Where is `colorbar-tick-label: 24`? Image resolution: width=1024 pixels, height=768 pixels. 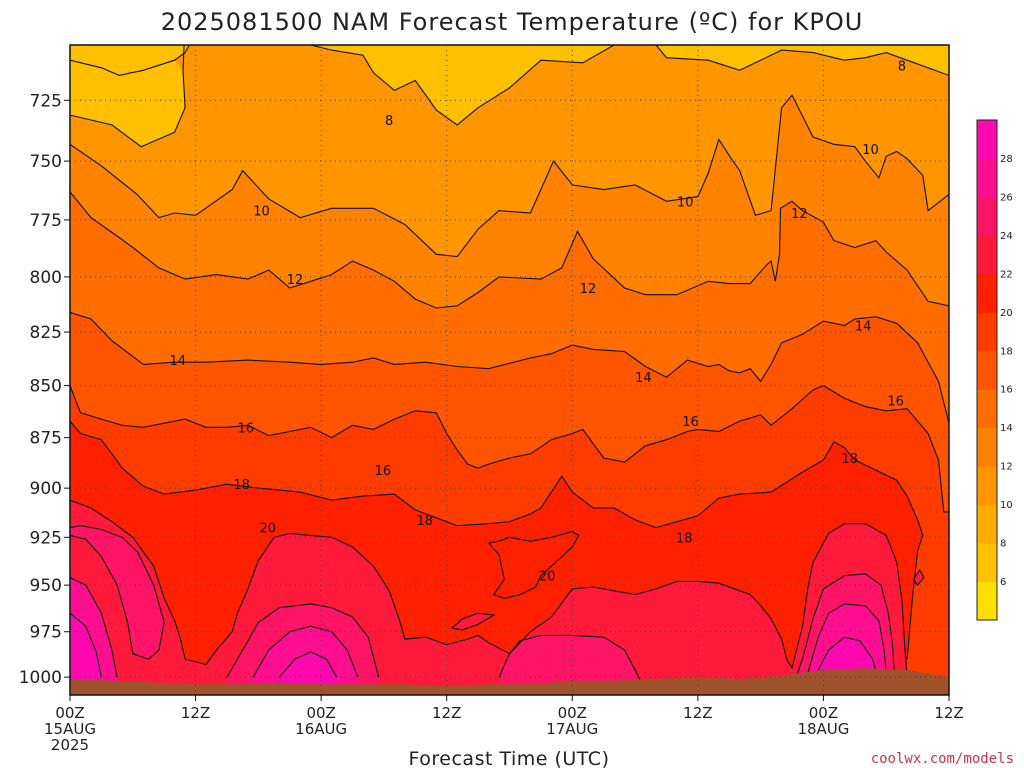
colorbar-tick-label: 24 is located at coordinates (1006, 236).